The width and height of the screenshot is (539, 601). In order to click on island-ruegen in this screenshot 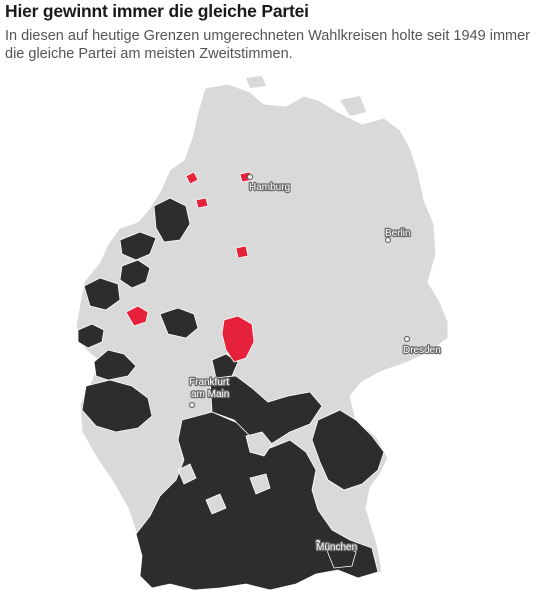, I will do `click(353, 106)`.